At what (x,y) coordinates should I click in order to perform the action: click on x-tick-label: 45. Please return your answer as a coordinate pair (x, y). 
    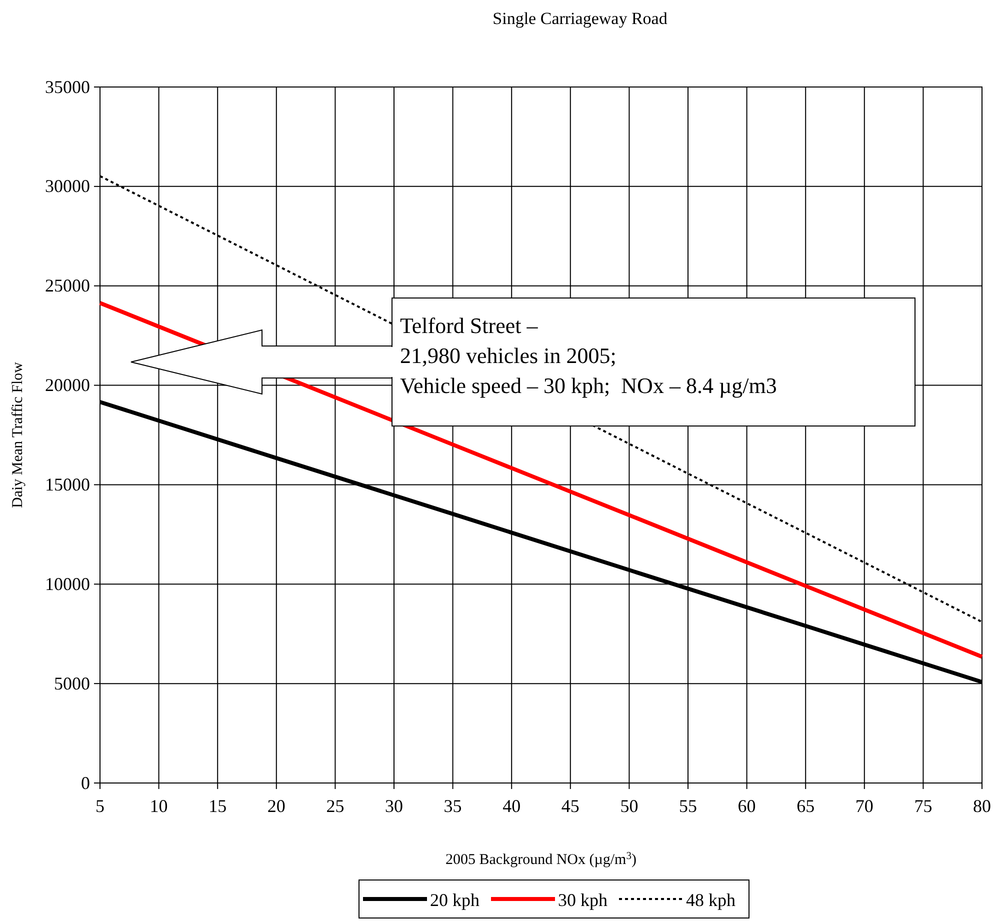
    Looking at the image, I should click on (570, 806).